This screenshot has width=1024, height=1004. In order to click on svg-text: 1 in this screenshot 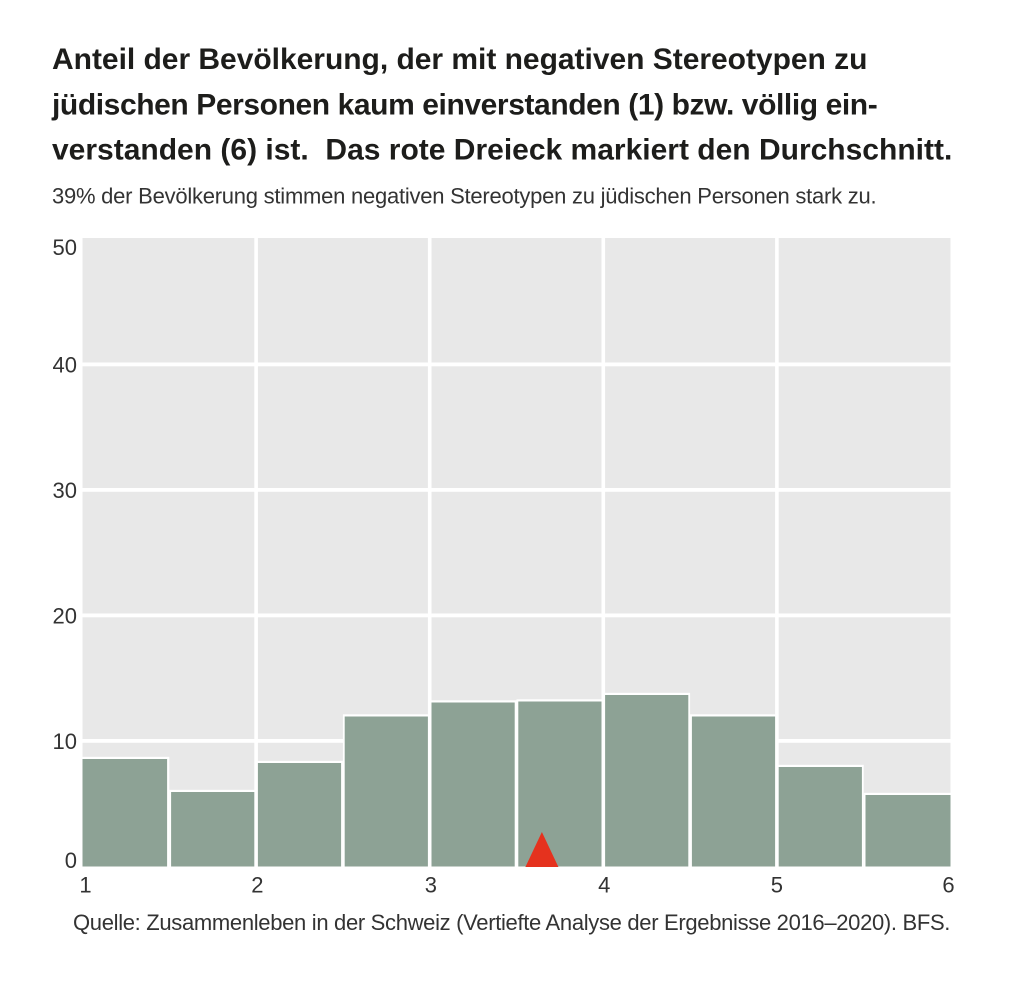, I will do `click(85, 885)`.